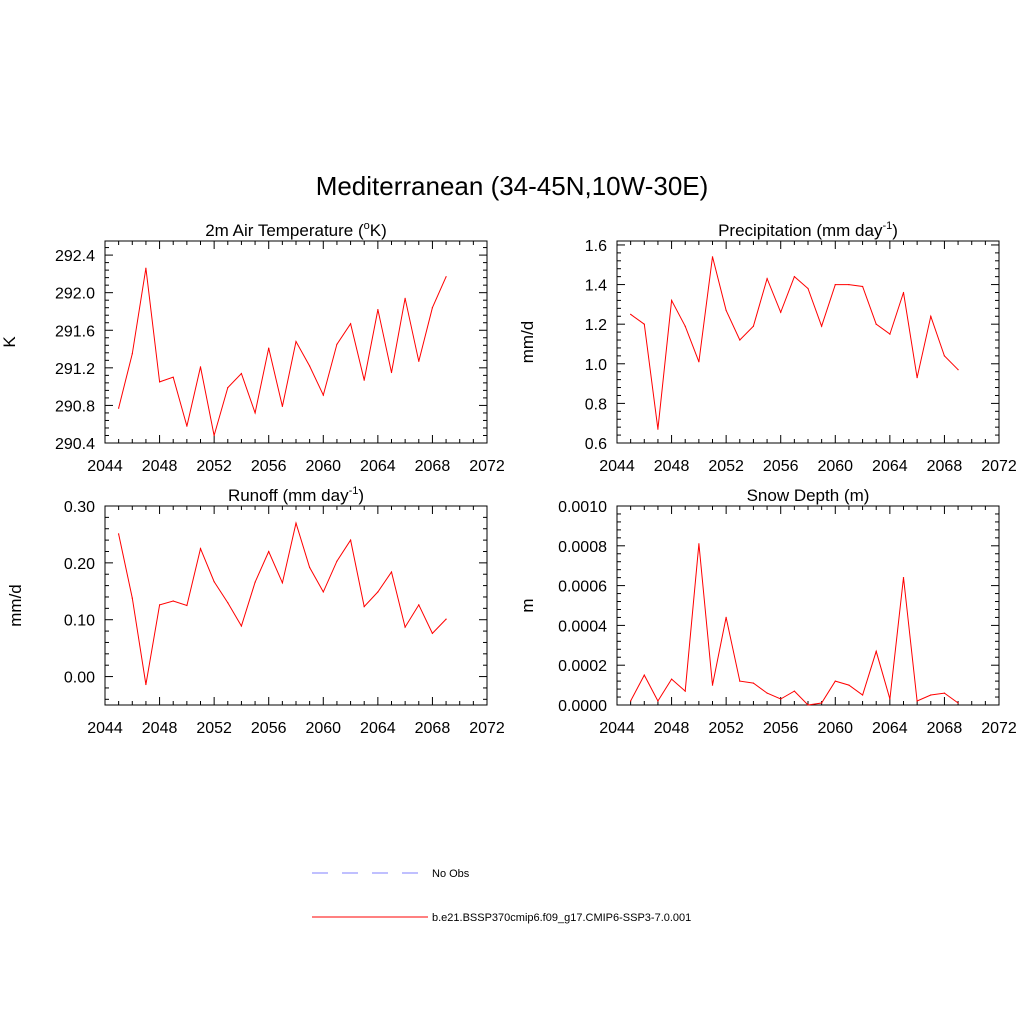 The height and width of the screenshot is (1024, 1024). Describe the element at coordinates (79, 564) in the screenshot. I see `y-tick-label: 0.20` at that location.